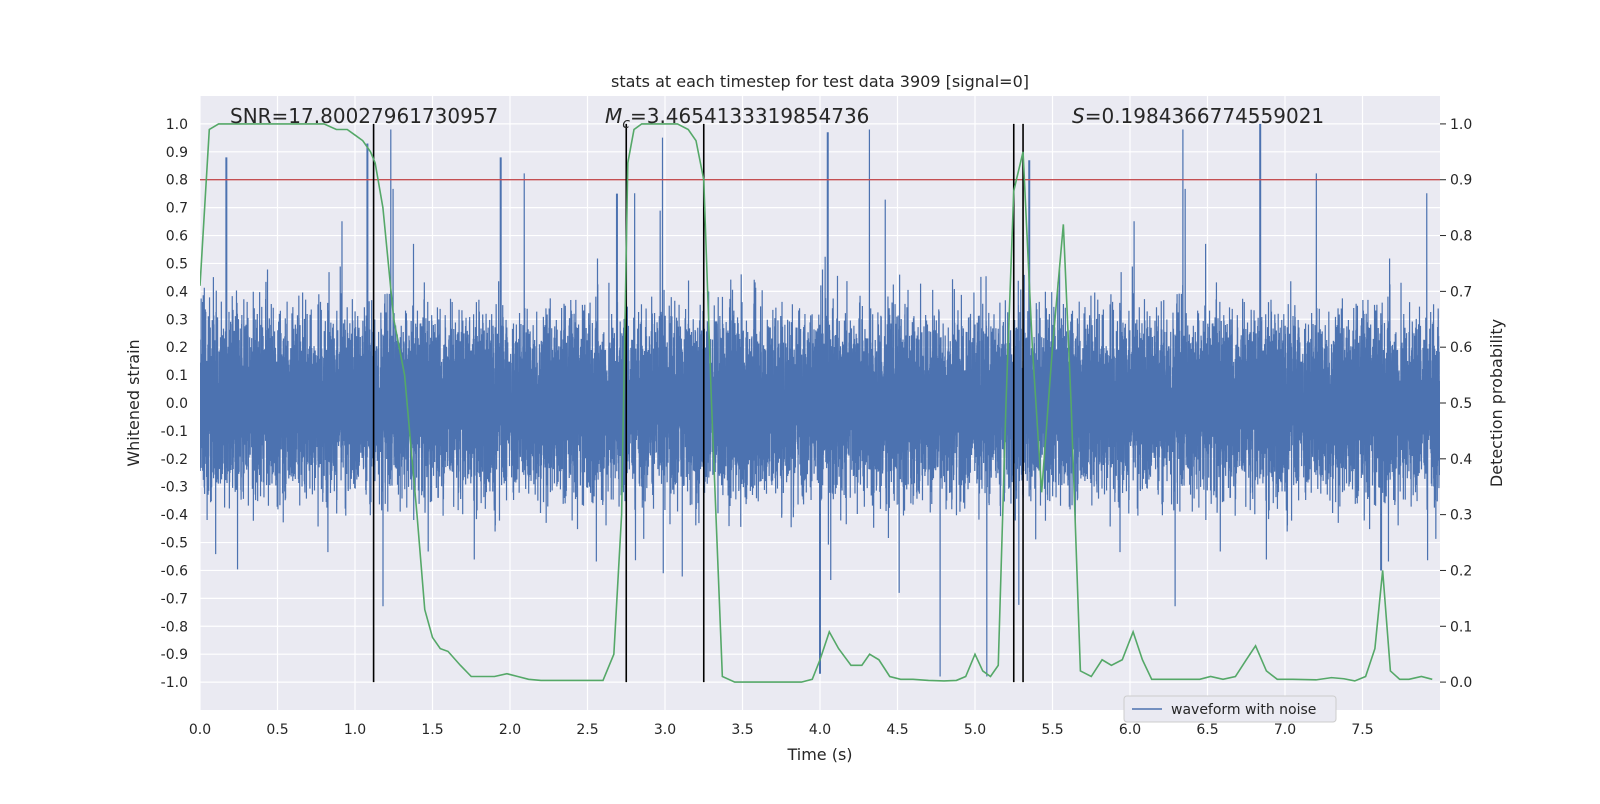 The height and width of the screenshot is (804, 1600). What do you see at coordinates (1285, 730) in the screenshot?
I see `x-tick-label: 7.0` at bounding box center [1285, 730].